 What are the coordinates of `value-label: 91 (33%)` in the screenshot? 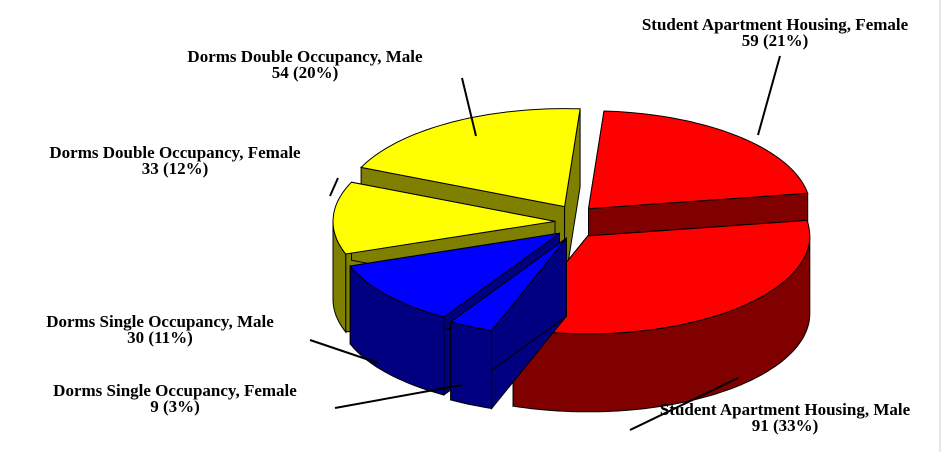 It's located at (785, 425).